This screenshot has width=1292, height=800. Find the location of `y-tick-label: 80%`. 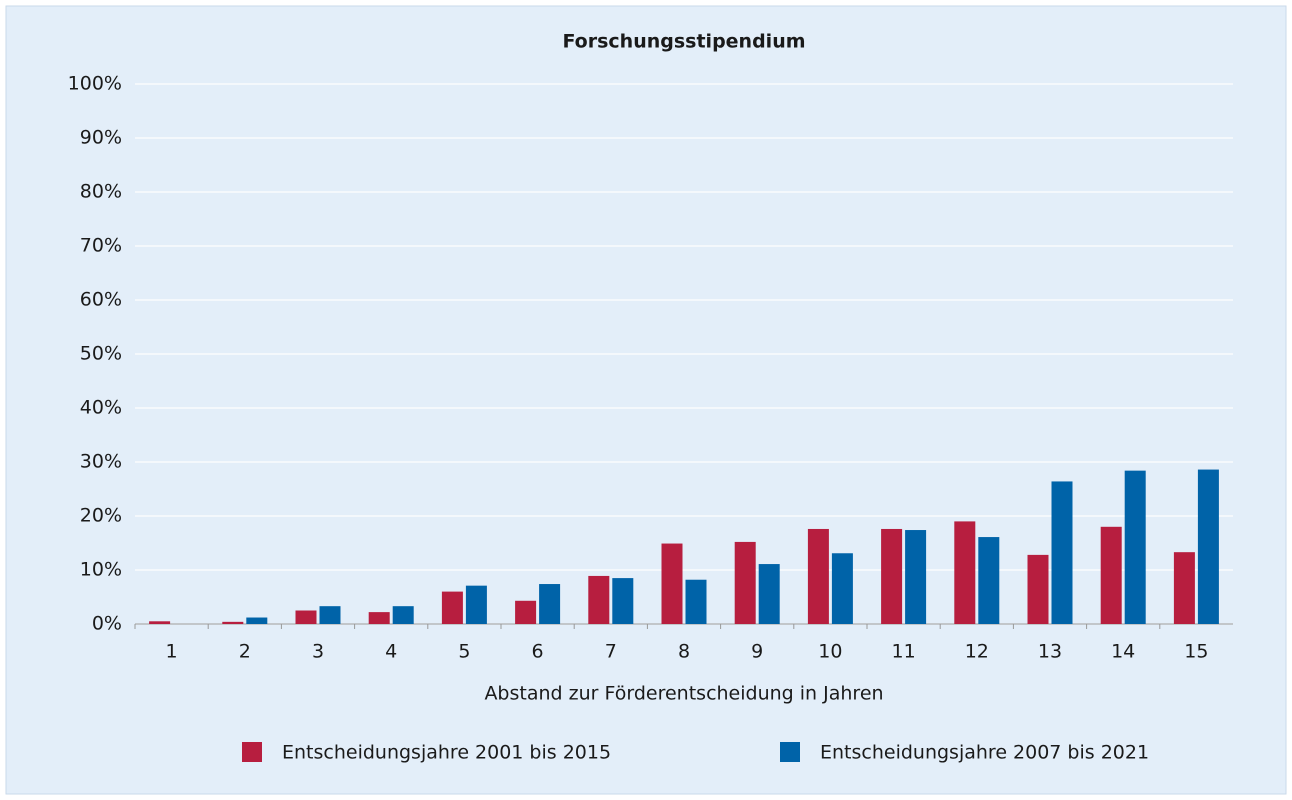

y-tick-label: 80% is located at coordinates (101, 192).